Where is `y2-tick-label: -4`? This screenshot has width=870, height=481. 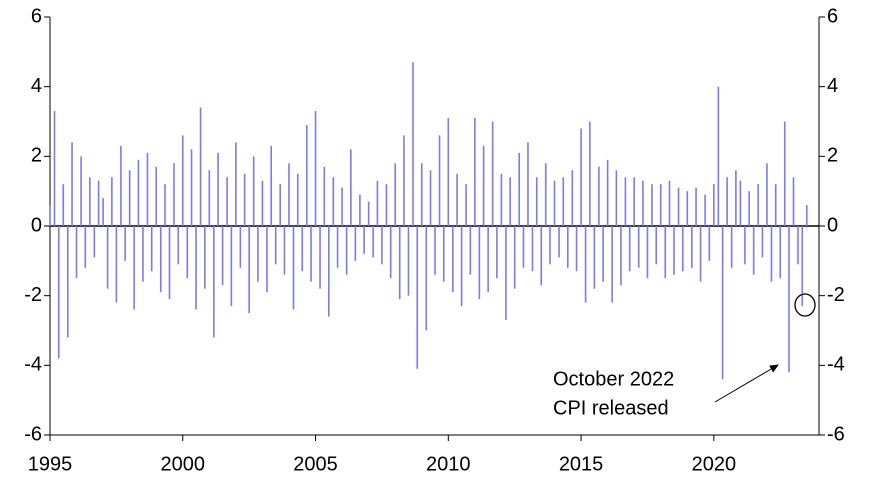
y2-tick-label: -4 is located at coordinates (836, 365).